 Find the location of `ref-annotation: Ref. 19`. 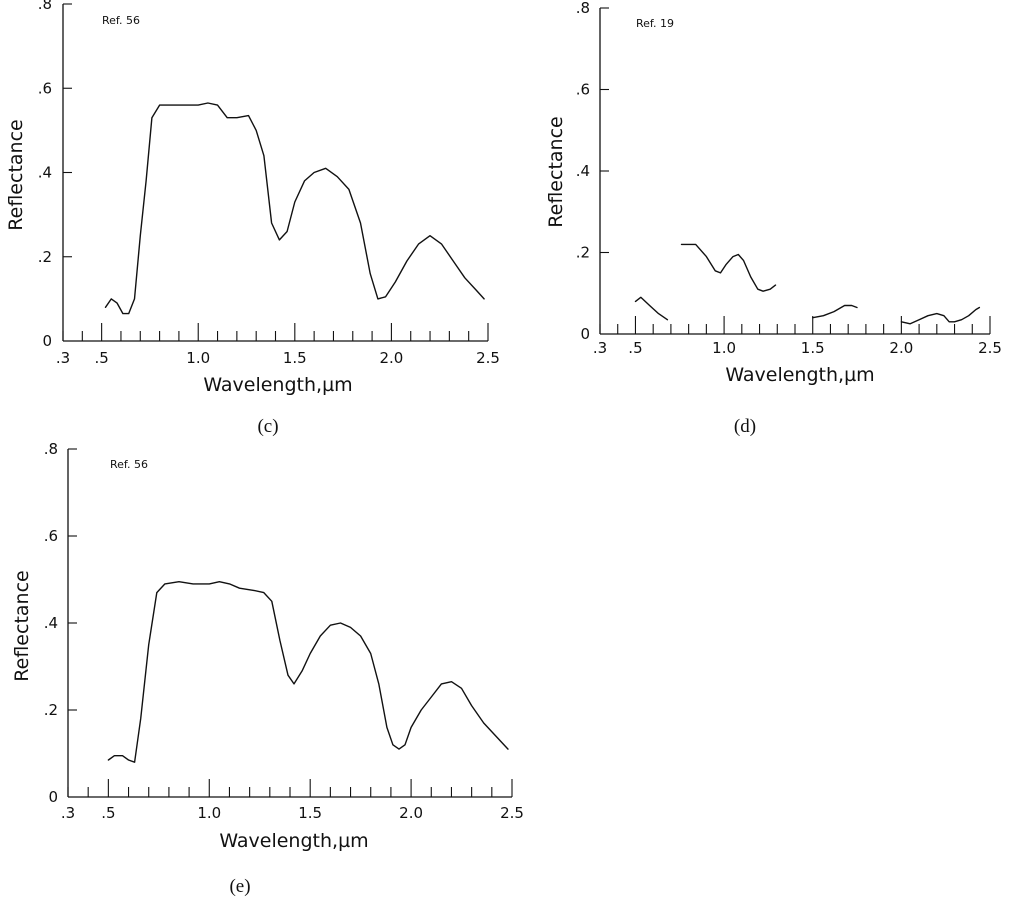

ref-annotation: Ref. 19 is located at coordinates (655, 23).